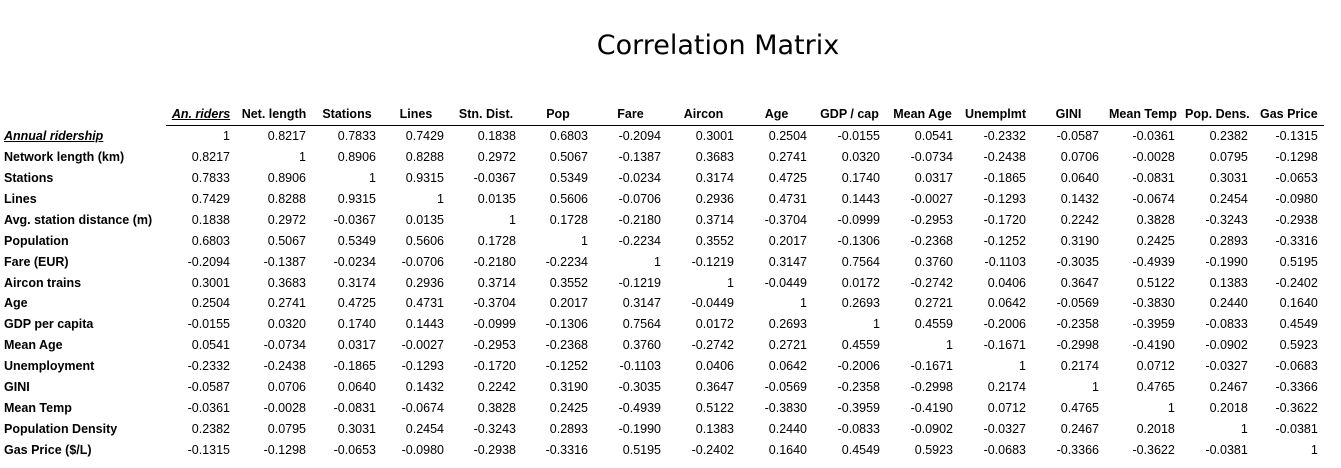 The height and width of the screenshot is (468, 1341). Describe the element at coordinates (1004, 240) in the screenshot. I see `matrix-cell: -0.1252` at that location.